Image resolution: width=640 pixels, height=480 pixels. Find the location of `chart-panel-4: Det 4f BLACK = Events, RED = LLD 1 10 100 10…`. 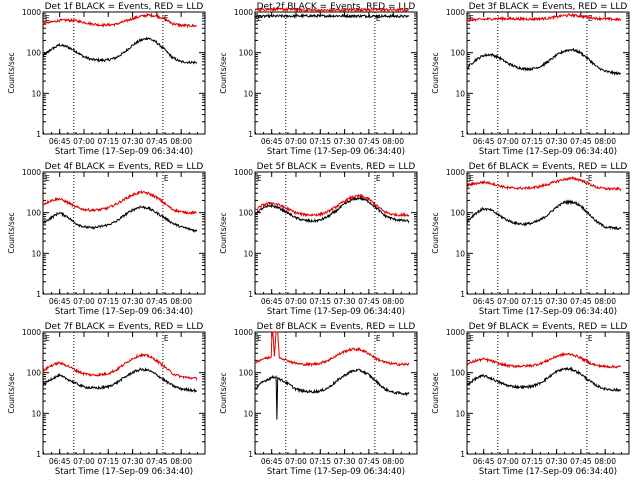

chart-panel-4: Det 4f BLACK = Events, RED = LLD 1 10 100 10… is located at coordinates (106, 239).